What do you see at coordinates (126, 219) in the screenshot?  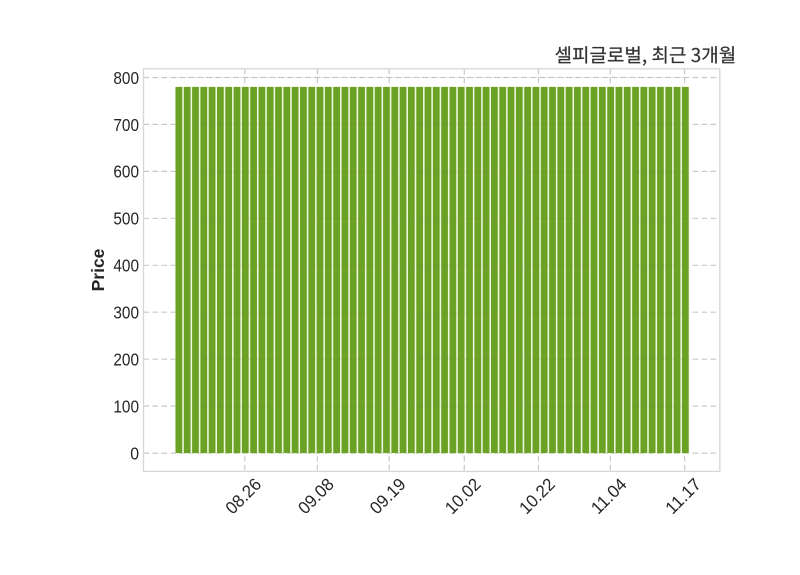 I see `svg-text: 500` at bounding box center [126, 219].